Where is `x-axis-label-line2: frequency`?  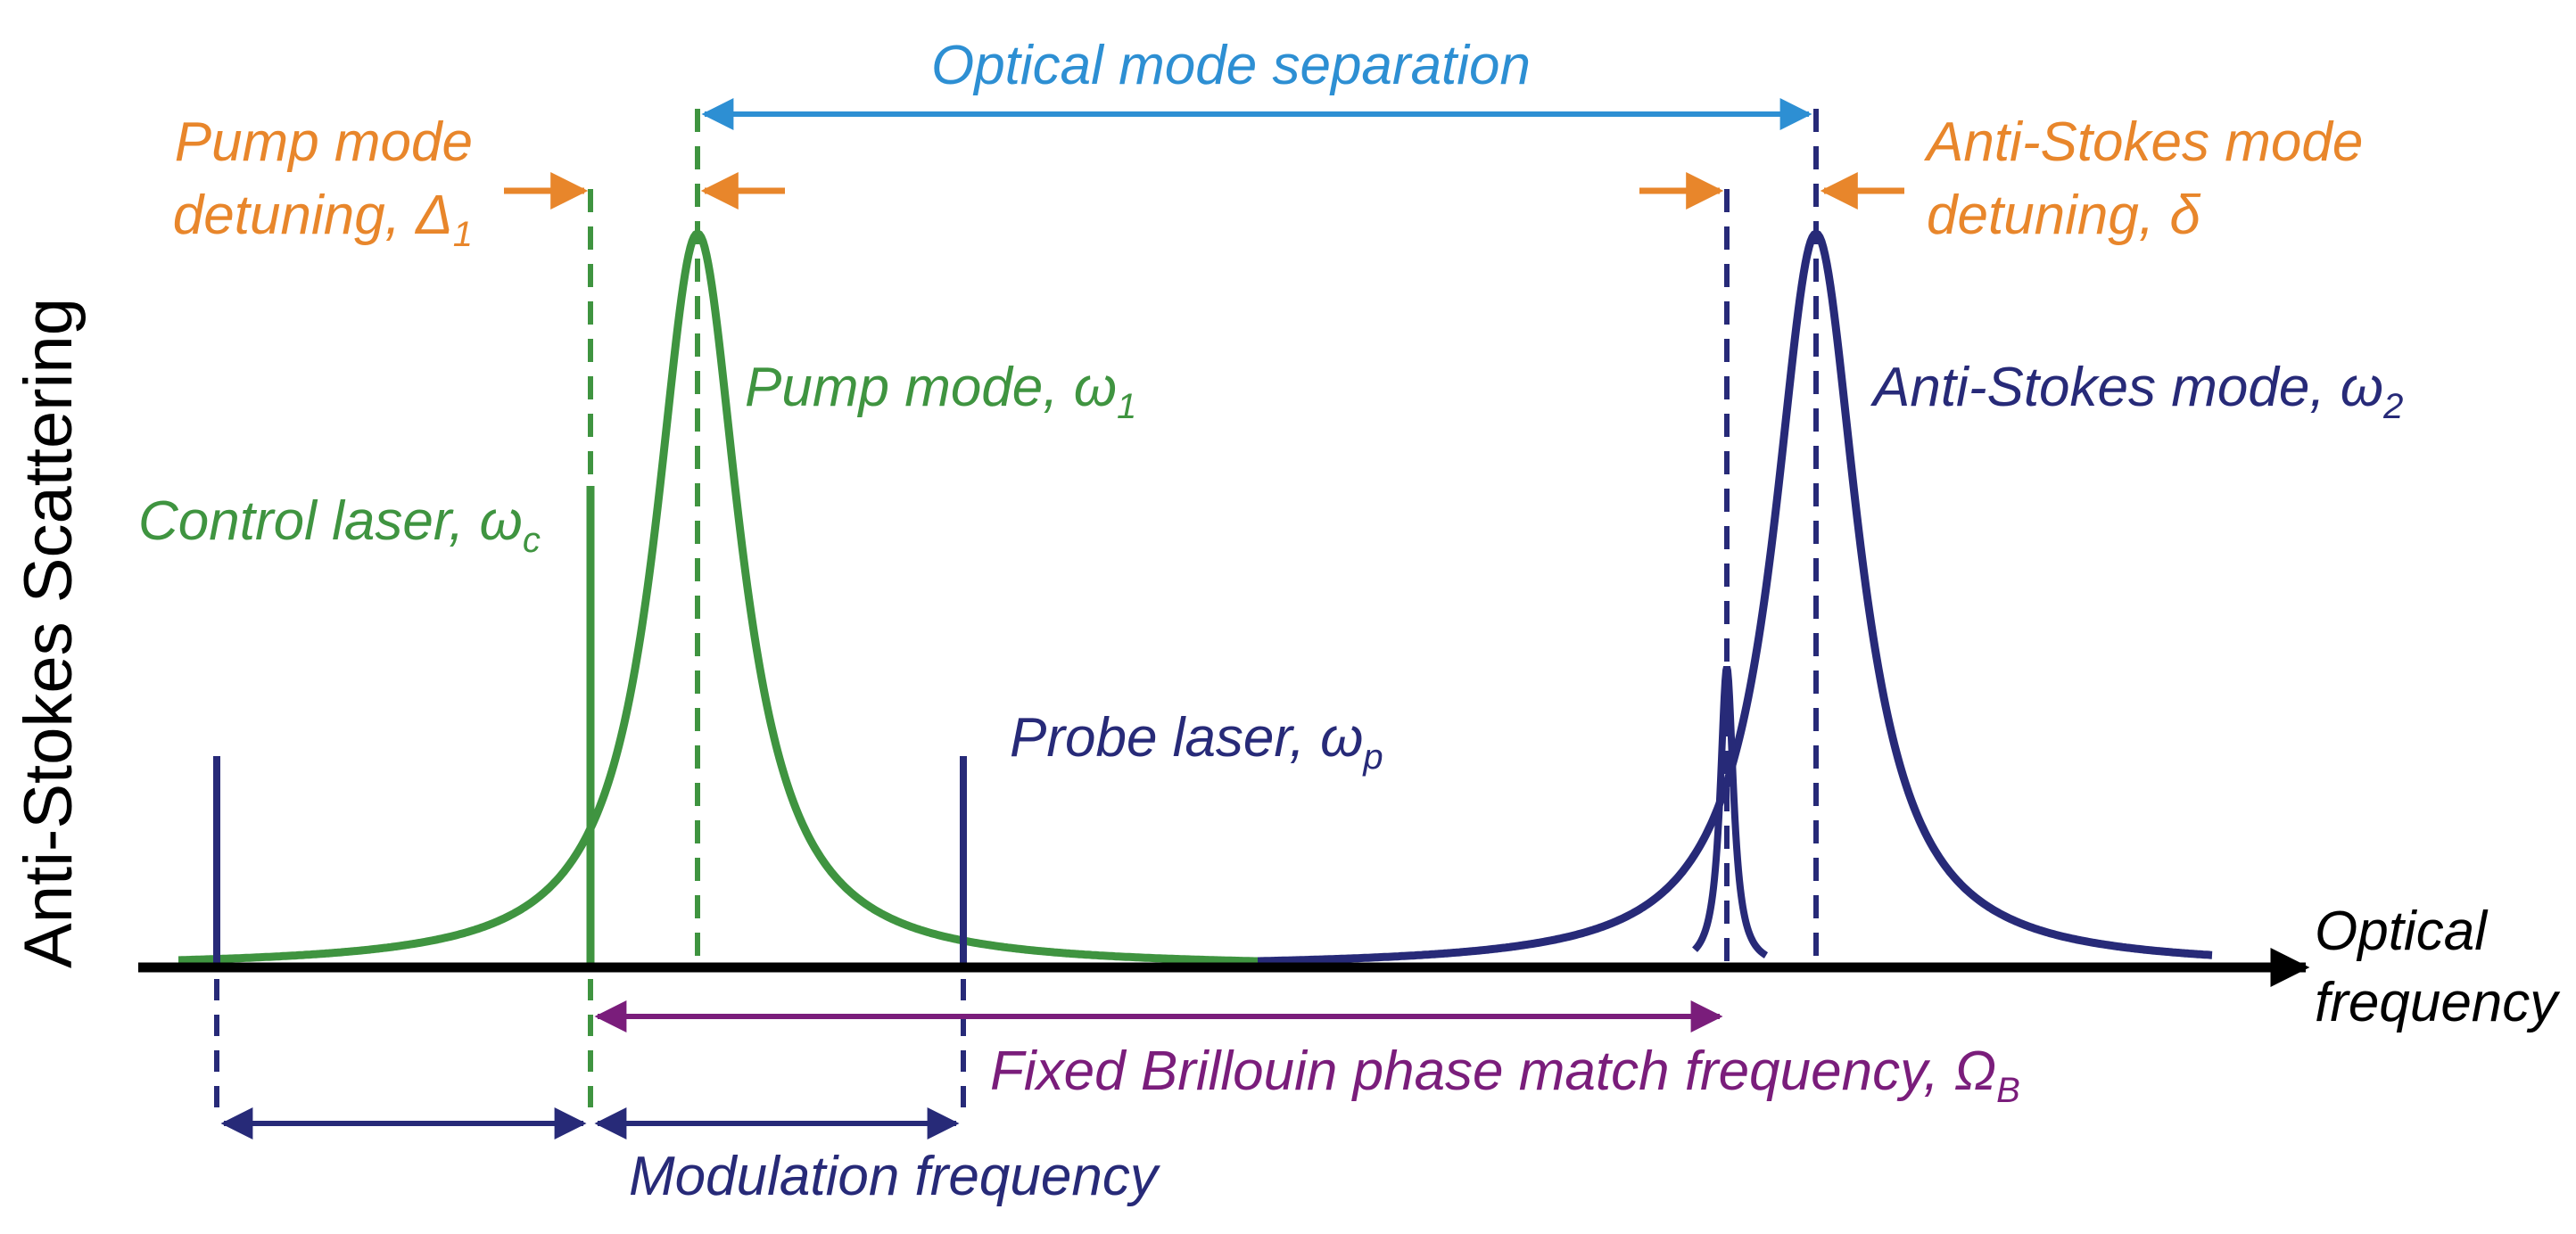
x-axis-label-line2: frequency is located at coordinates (2438, 1002).